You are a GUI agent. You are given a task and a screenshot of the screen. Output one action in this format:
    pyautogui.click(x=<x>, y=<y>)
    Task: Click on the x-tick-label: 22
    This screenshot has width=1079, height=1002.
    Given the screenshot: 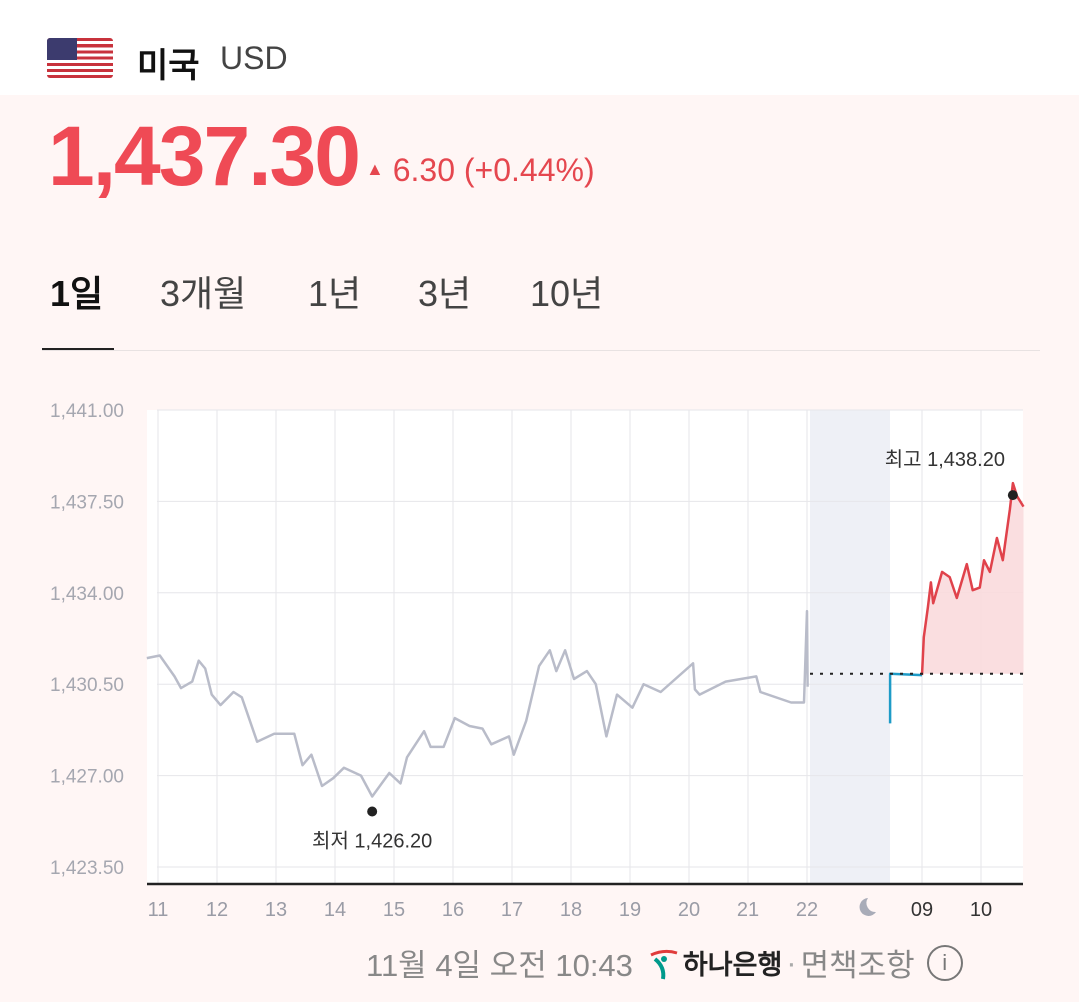 What is the action you would take?
    pyautogui.click(x=807, y=910)
    